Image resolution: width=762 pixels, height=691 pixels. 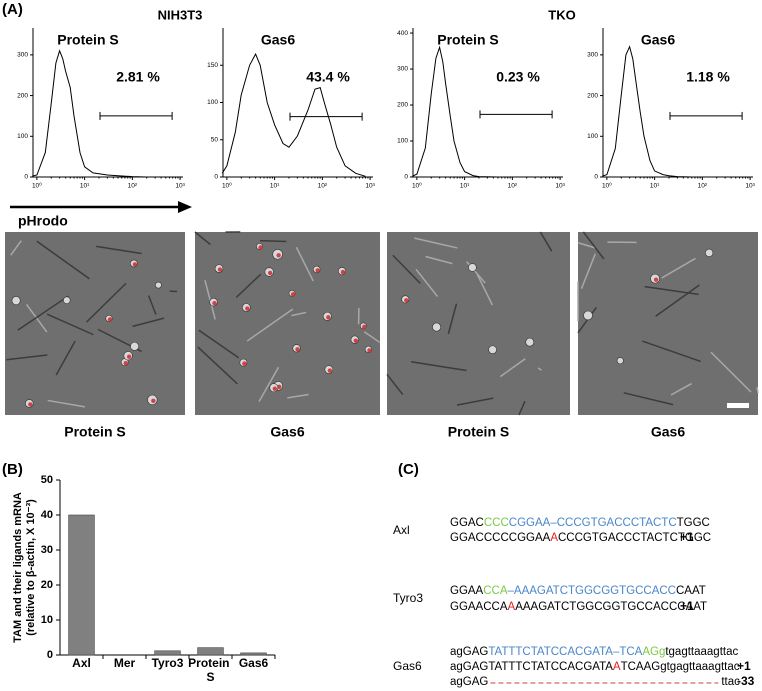 I want to click on x-tick-label: Mer, so click(x=125, y=663).